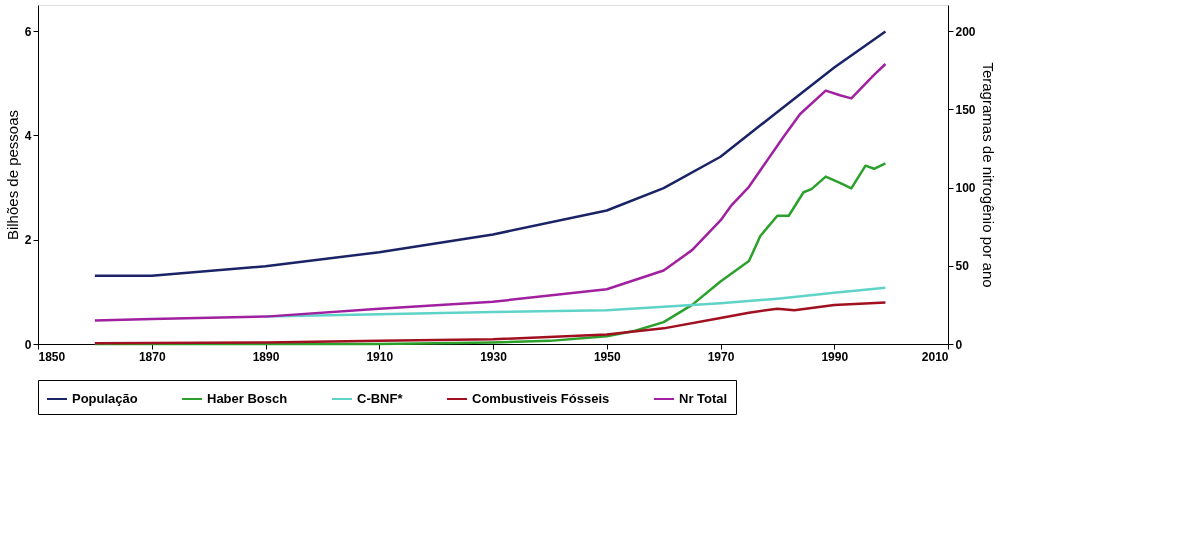 The width and height of the screenshot is (1195, 534). I want to click on y2-tick-label: 150, so click(965, 109).